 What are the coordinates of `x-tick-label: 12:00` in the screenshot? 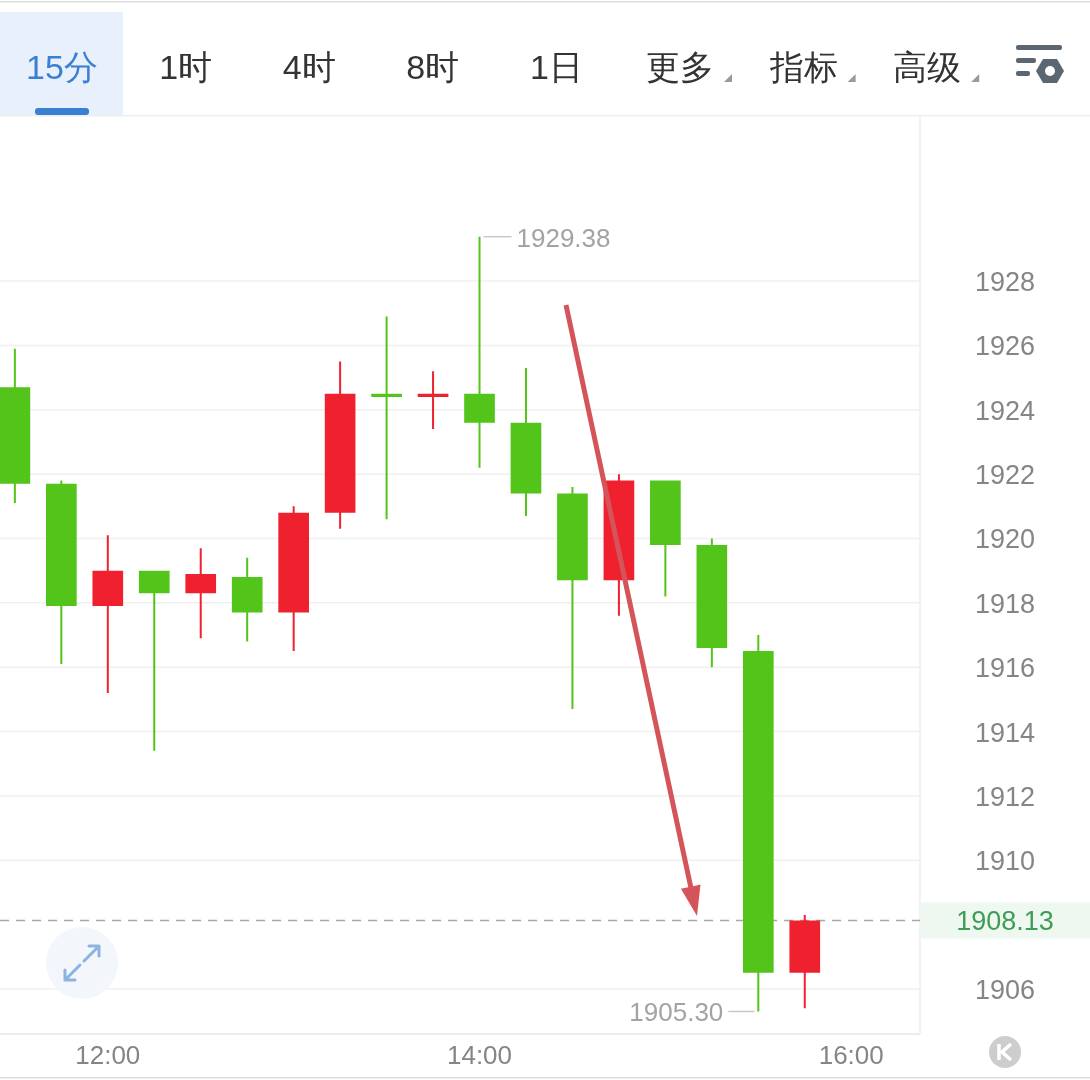 It's located at (108, 1055).